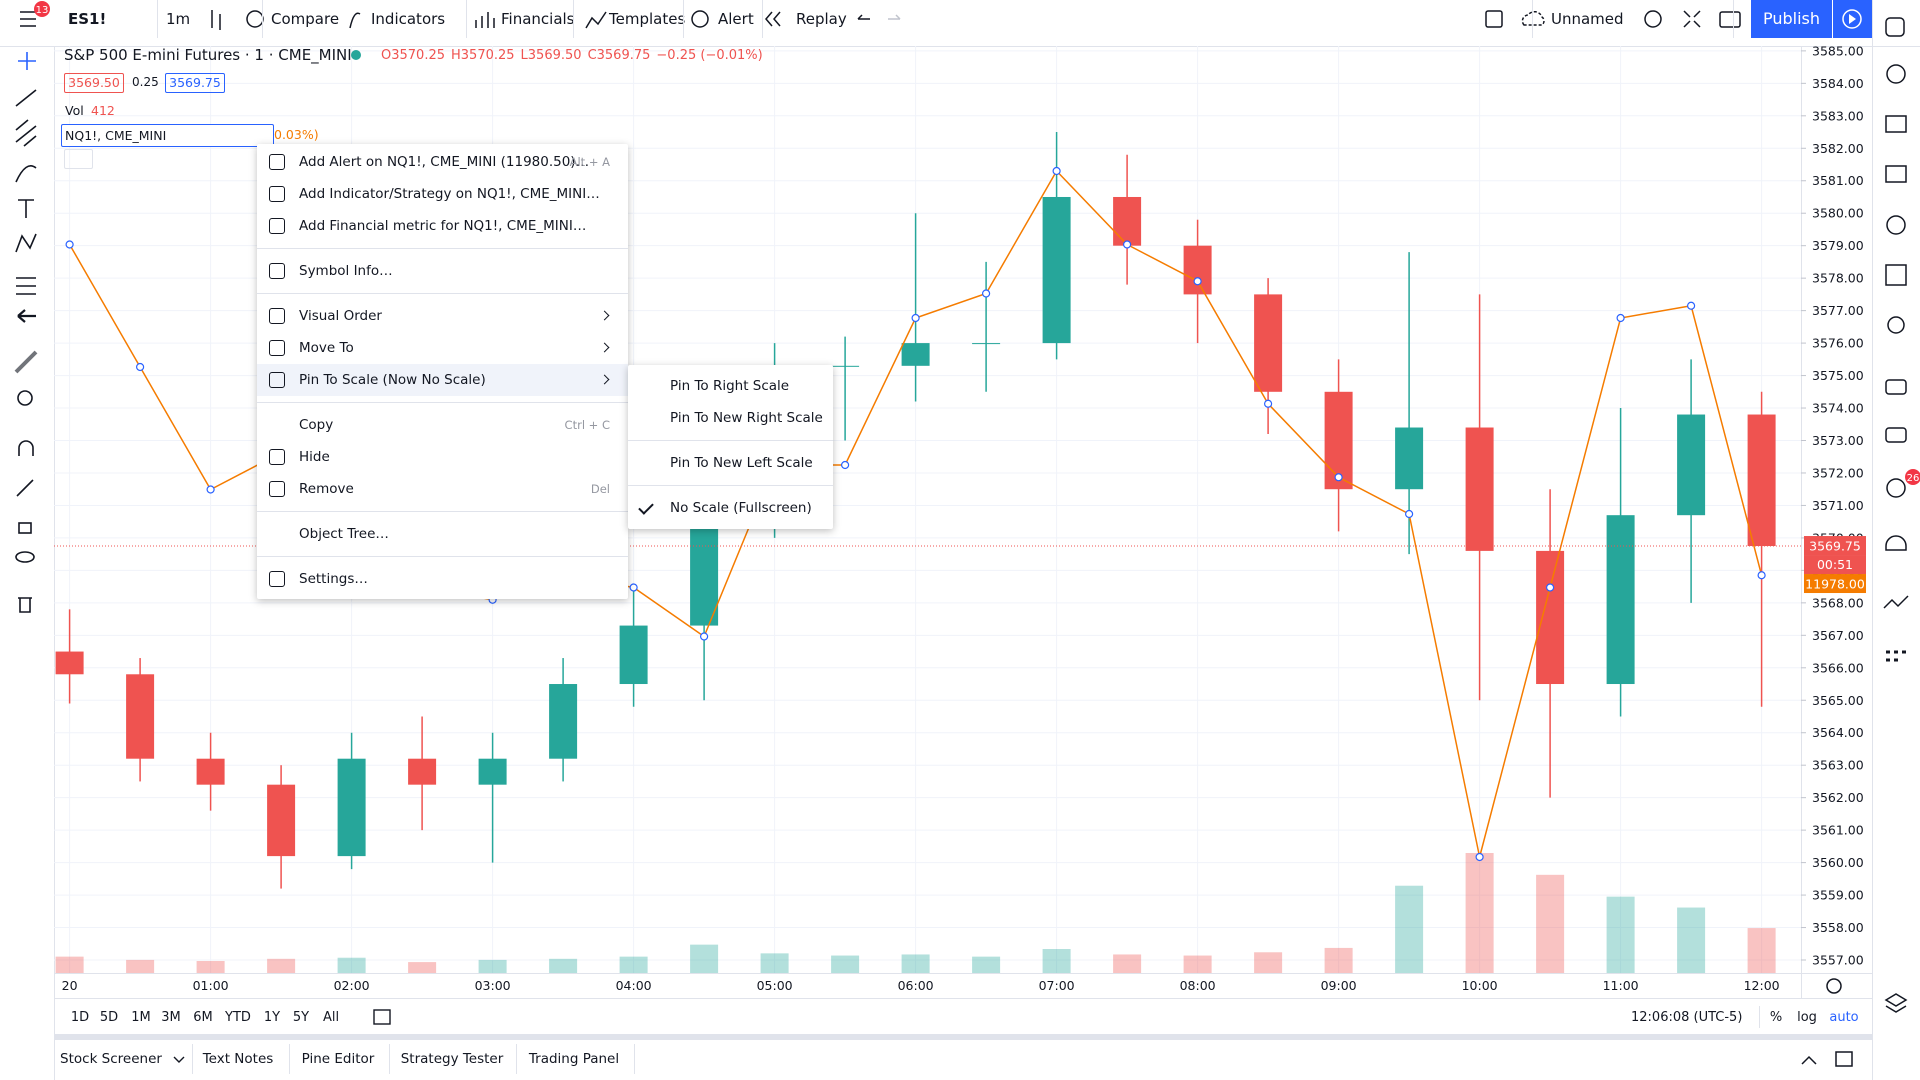 Image resolution: width=1920 pixels, height=1080 pixels. Describe the element at coordinates (216, 20) in the screenshot. I see `chart-type-icon` at that location.